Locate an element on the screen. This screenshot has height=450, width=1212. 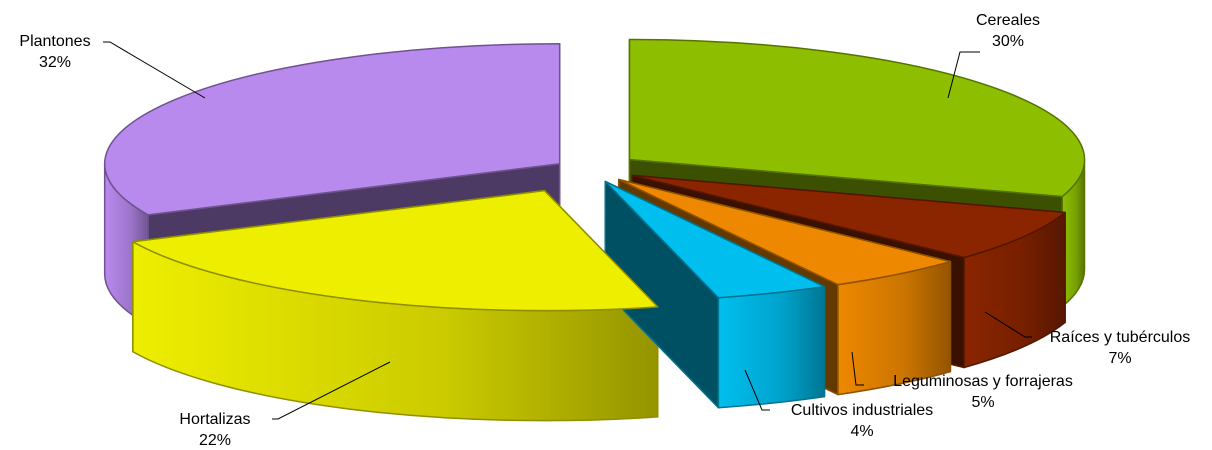
leader-line-cereales is located at coordinates (963, 75).